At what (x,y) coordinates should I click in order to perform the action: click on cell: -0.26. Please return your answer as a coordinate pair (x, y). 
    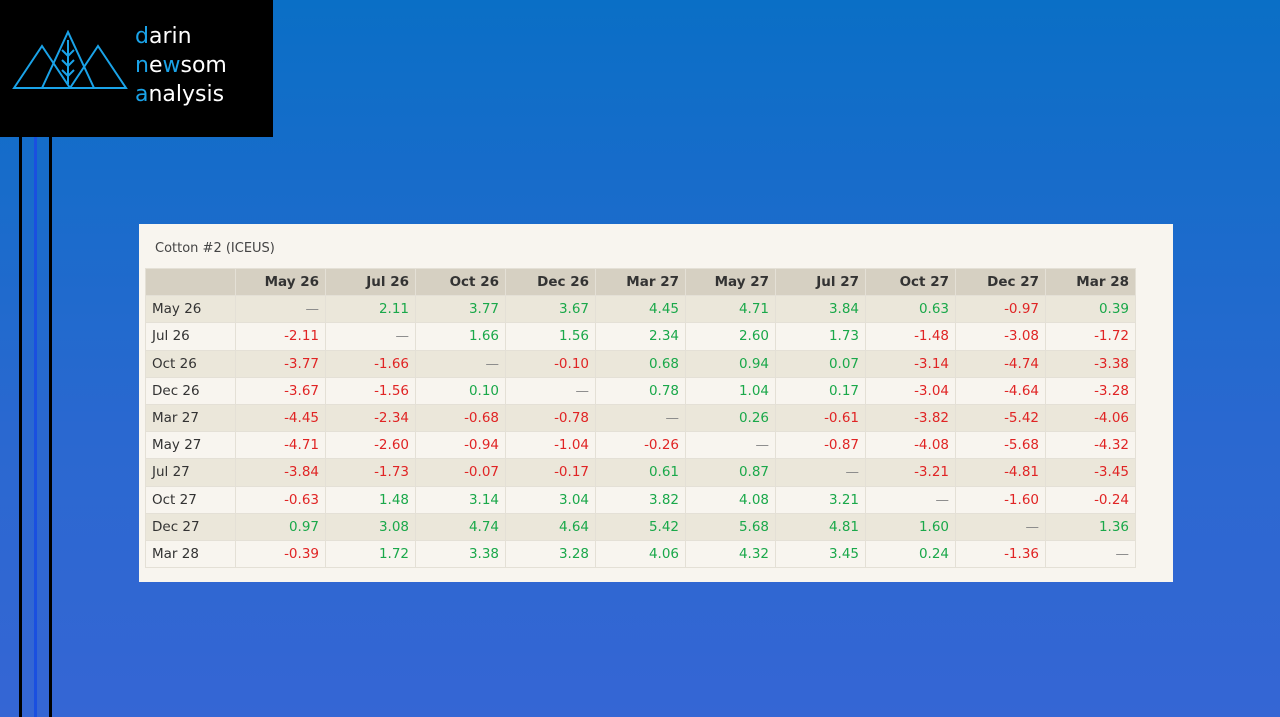
    Looking at the image, I should click on (640, 445).